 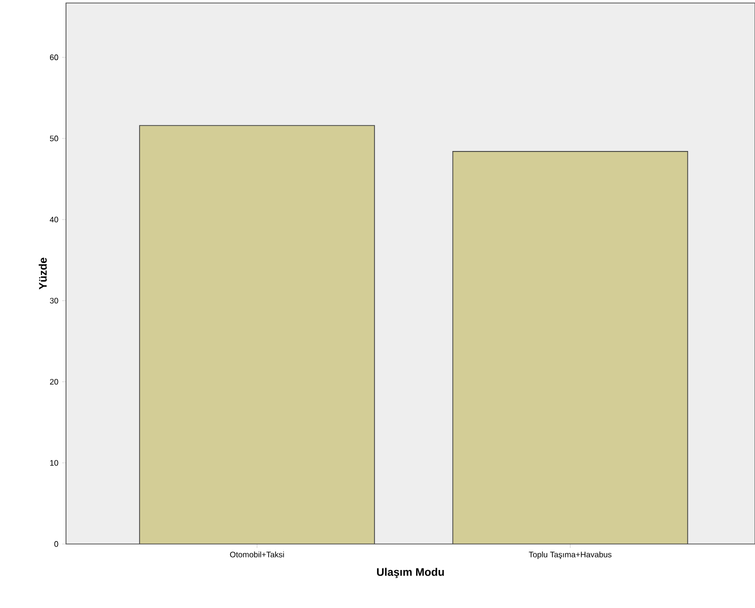 What do you see at coordinates (42, 274) in the screenshot?
I see `y-axis-title: Yüzde` at bounding box center [42, 274].